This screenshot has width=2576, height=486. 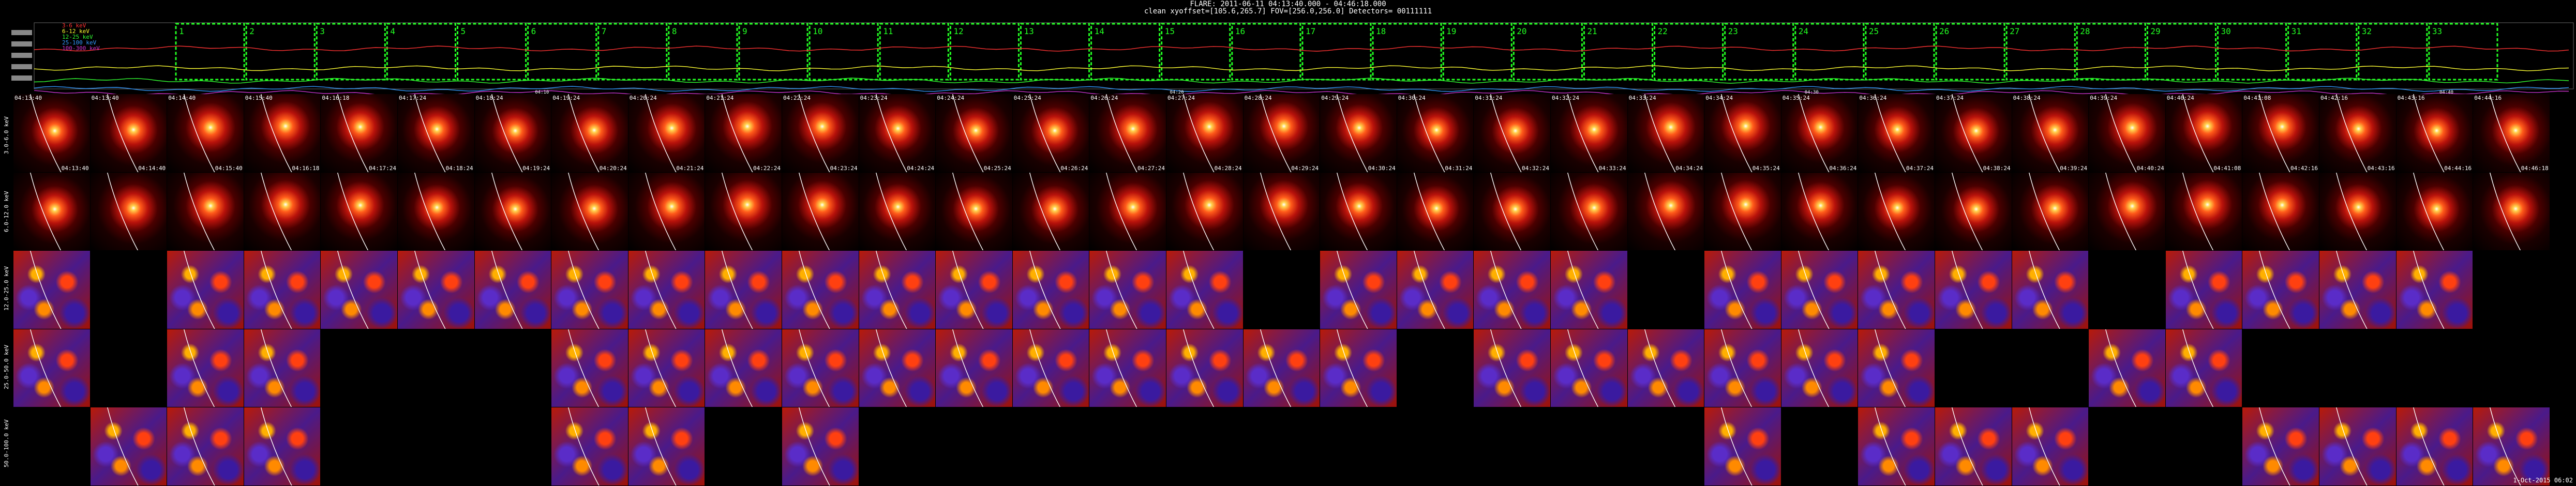 I want to click on image-tile: 04:40:24 04:41:08, so click(x=2203, y=133).